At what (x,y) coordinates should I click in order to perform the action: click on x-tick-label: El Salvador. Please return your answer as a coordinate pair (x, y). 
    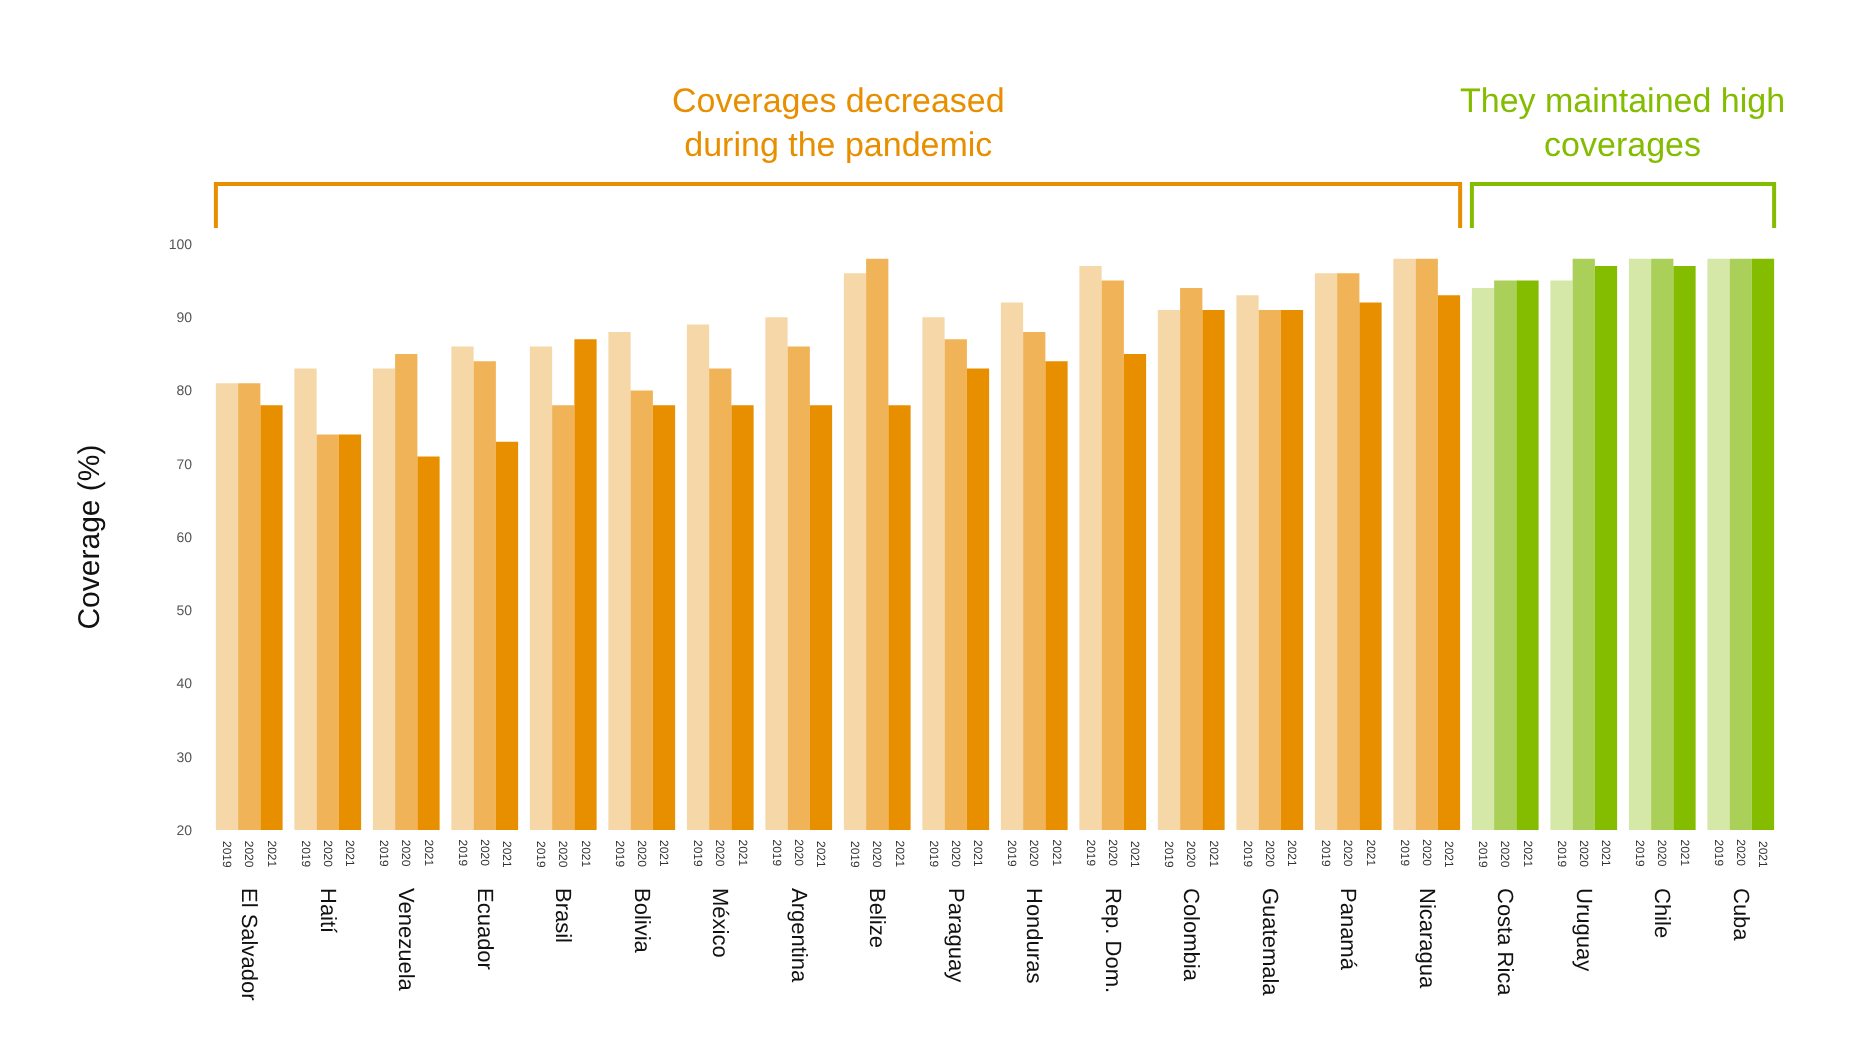
    Looking at the image, I should click on (248, 945).